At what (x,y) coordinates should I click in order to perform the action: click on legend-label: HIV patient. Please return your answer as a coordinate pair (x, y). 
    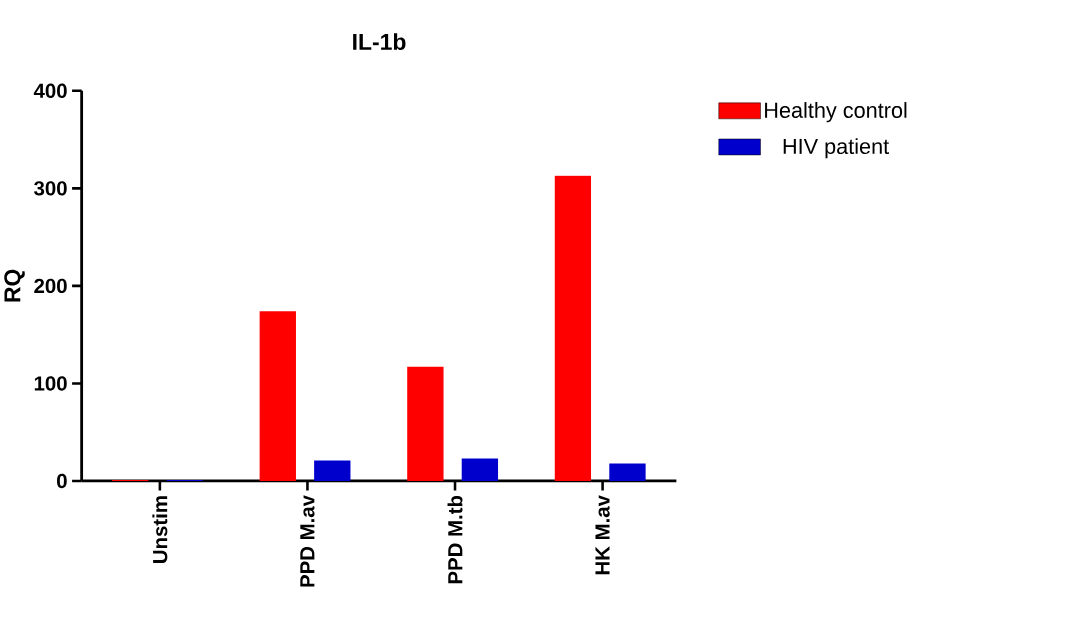
    Looking at the image, I should click on (836, 148).